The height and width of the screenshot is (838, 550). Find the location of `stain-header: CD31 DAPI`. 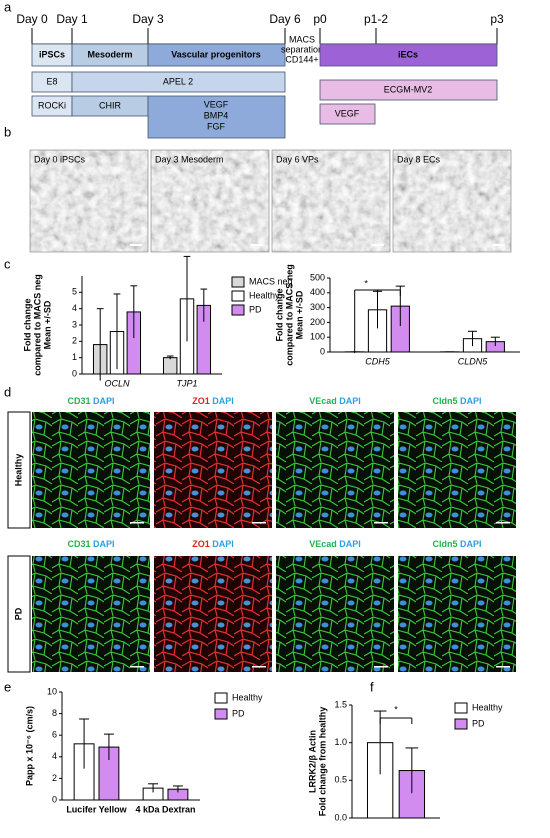

stain-header: CD31 DAPI is located at coordinates (90, 401).